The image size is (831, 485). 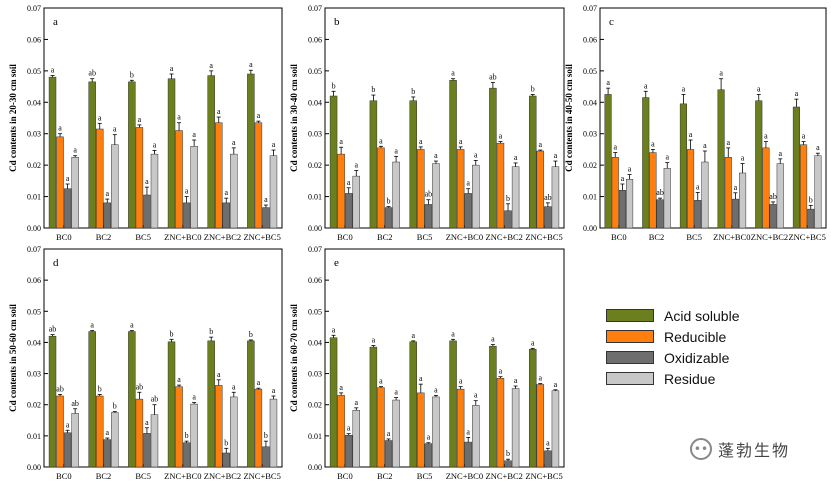 What do you see at coordinates (702, 315) in the screenshot?
I see `legend-label: Acid soluble` at bounding box center [702, 315].